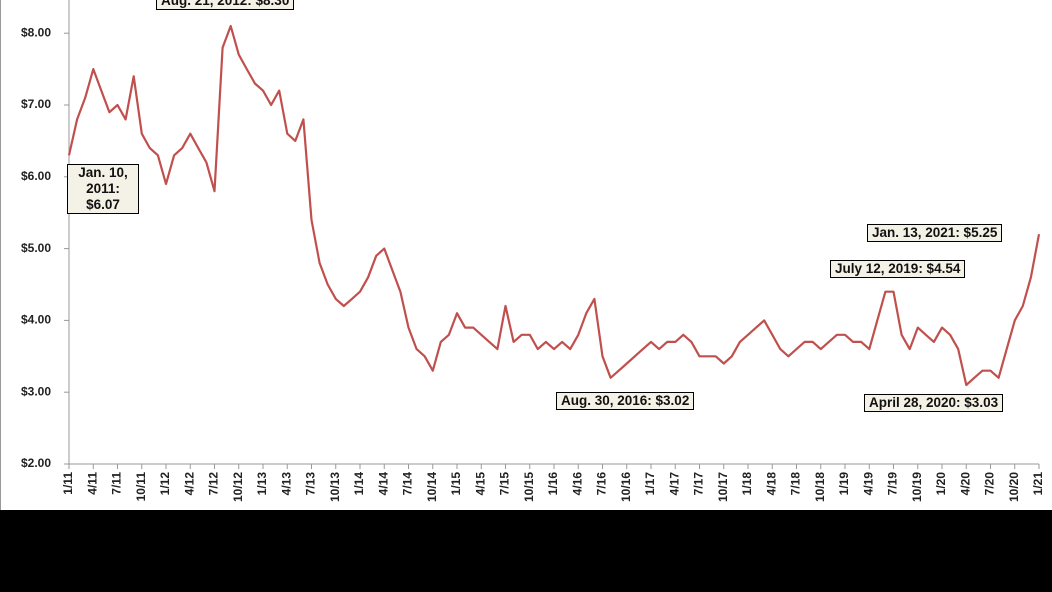 This screenshot has width=1052, height=592. I want to click on x-tick-label: 10/19, so click(917, 487).